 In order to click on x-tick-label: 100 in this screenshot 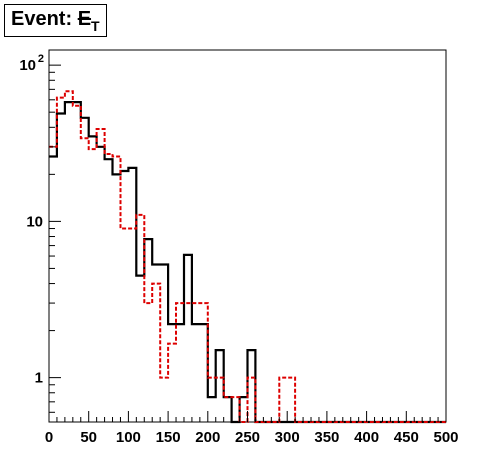, I will do `click(128, 437)`.